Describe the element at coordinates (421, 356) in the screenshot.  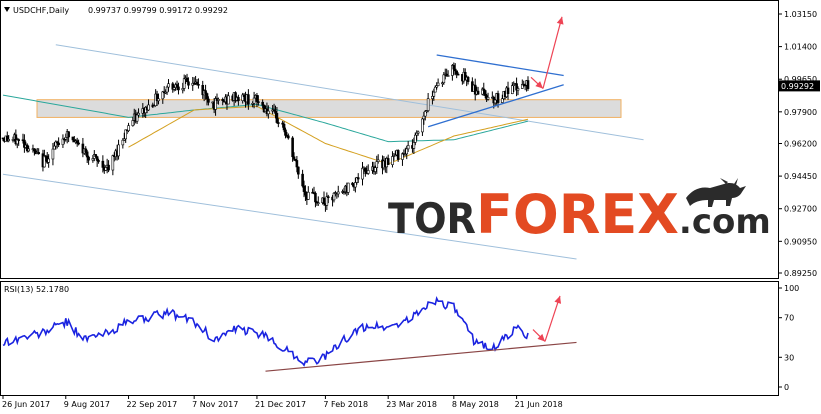
I see `rsi-trend-line` at that location.